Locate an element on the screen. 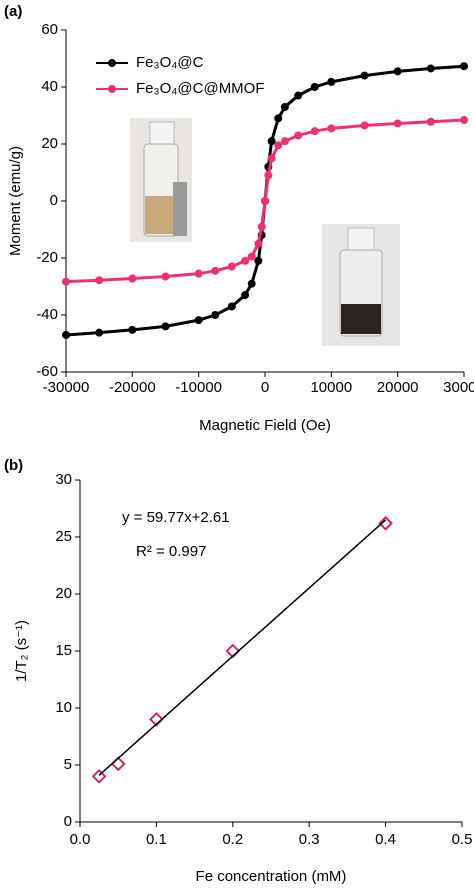 The width and height of the screenshot is (474, 895). x-axis-label: Magnetic Field (Oe) is located at coordinates (265, 425).